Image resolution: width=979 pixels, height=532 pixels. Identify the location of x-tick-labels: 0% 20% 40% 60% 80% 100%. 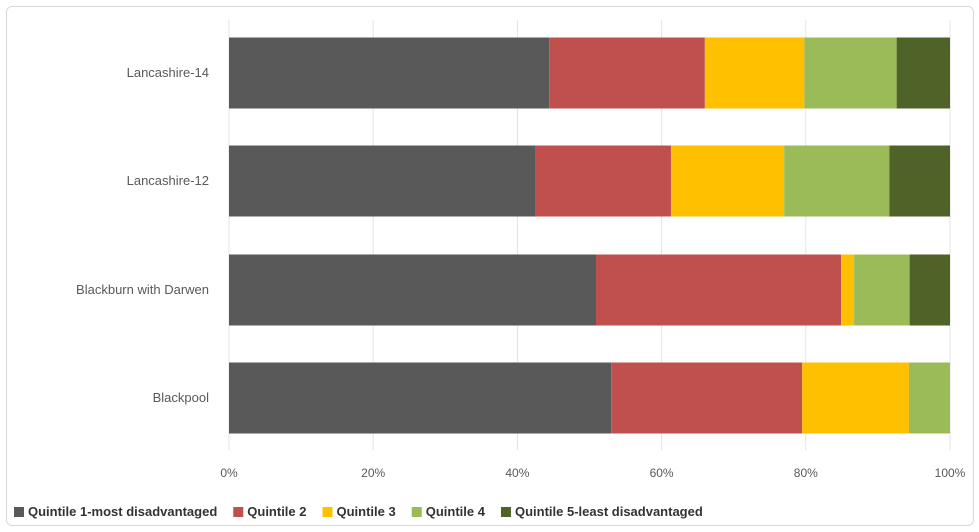
(592, 473).